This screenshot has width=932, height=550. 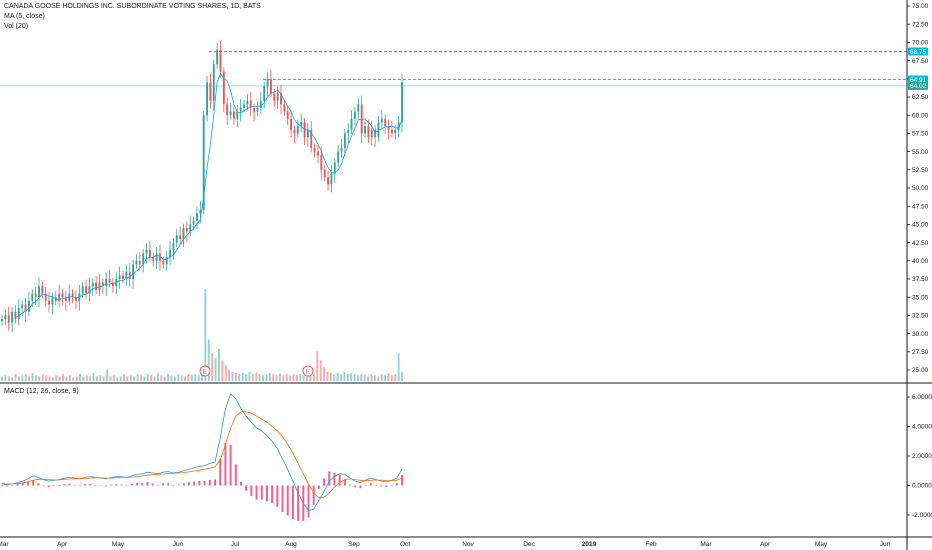 I want to click on price-tick-label: 60.00, so click(x=920, y=115).